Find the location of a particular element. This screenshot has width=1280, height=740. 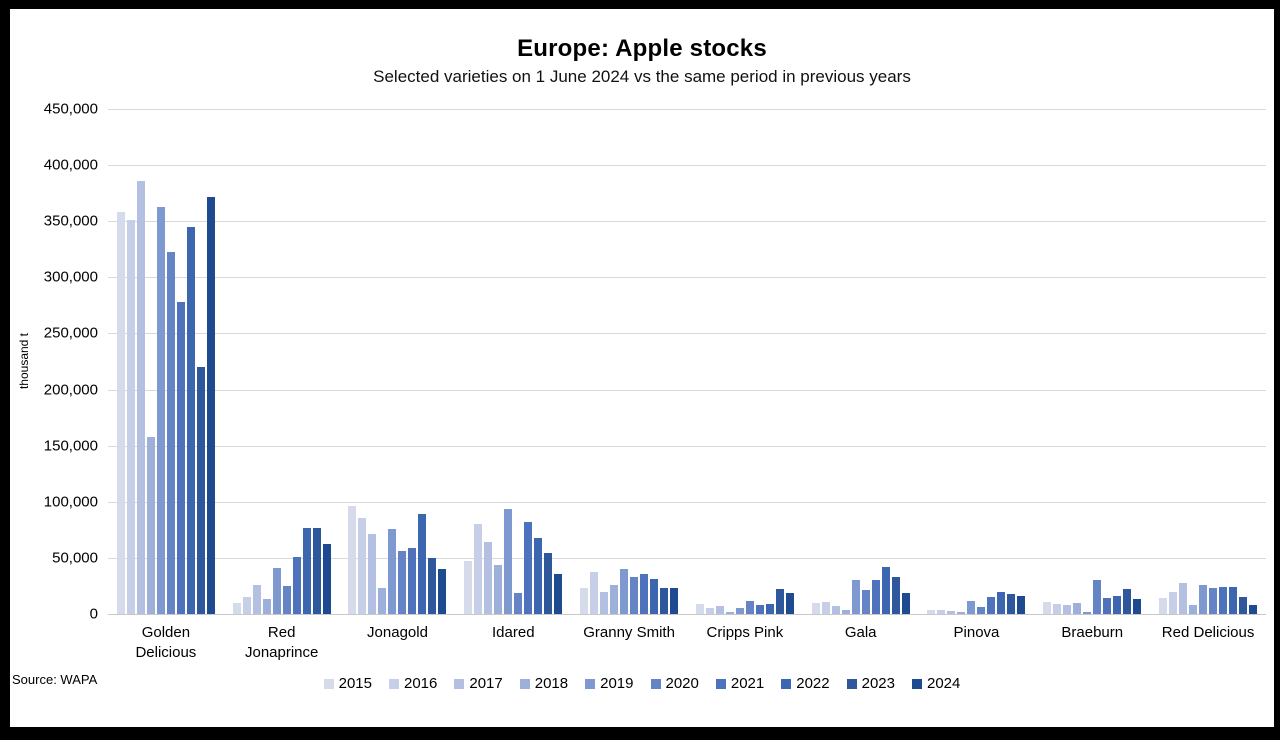

legend-label: 2018 is located at coordinates (551, 683).